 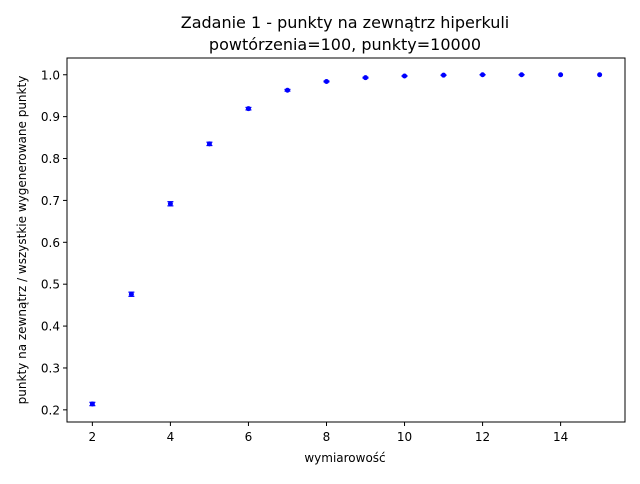 What do you see at coordinates (50, 410) in the screenshot?
I see `y-tick-label: 0.2` at bounding box center [50, 410].